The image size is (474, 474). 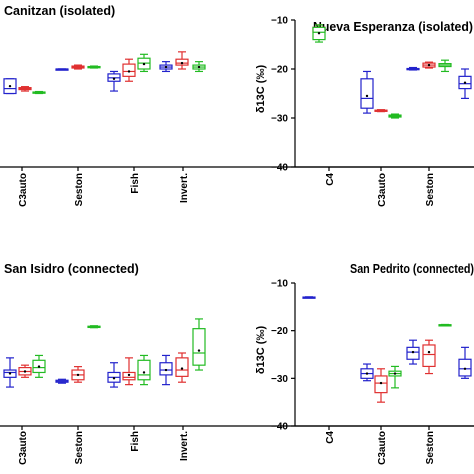 I want to click on y-axis-san-pedrito: −10 −20 −30 −40, so click(x=283, y=356).